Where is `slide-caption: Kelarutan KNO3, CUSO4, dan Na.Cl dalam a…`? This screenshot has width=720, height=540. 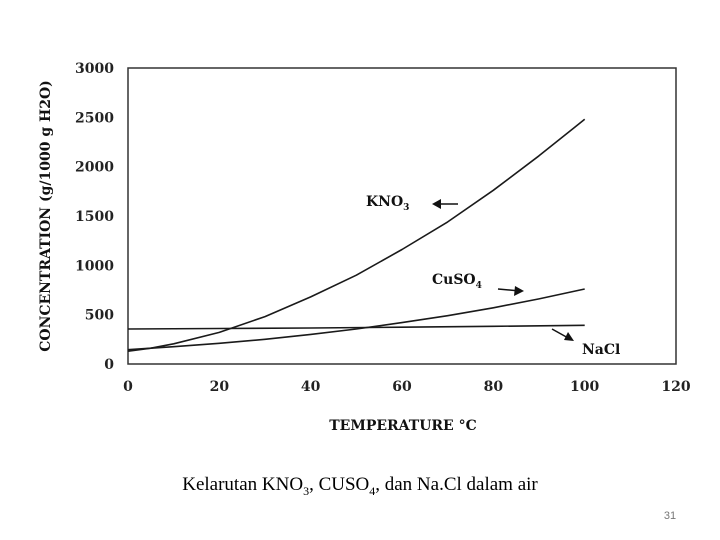 slide-caption: Kelarutan KNO3, CUSO4, dan Na.Cl dalam a… is located at coordinates (360, 486).